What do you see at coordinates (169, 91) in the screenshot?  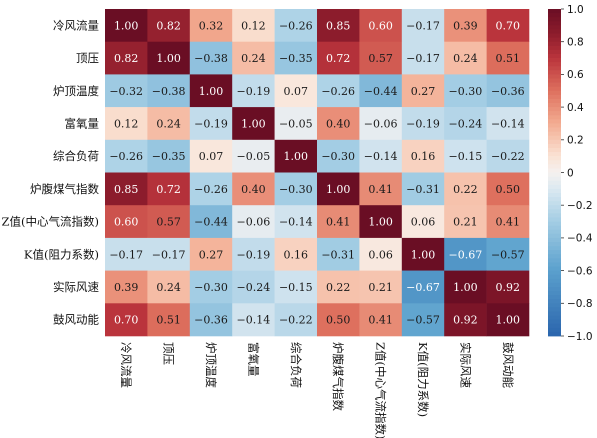 I see `heatmap-cell-value: −0.38` at bounding box center [169, 91].